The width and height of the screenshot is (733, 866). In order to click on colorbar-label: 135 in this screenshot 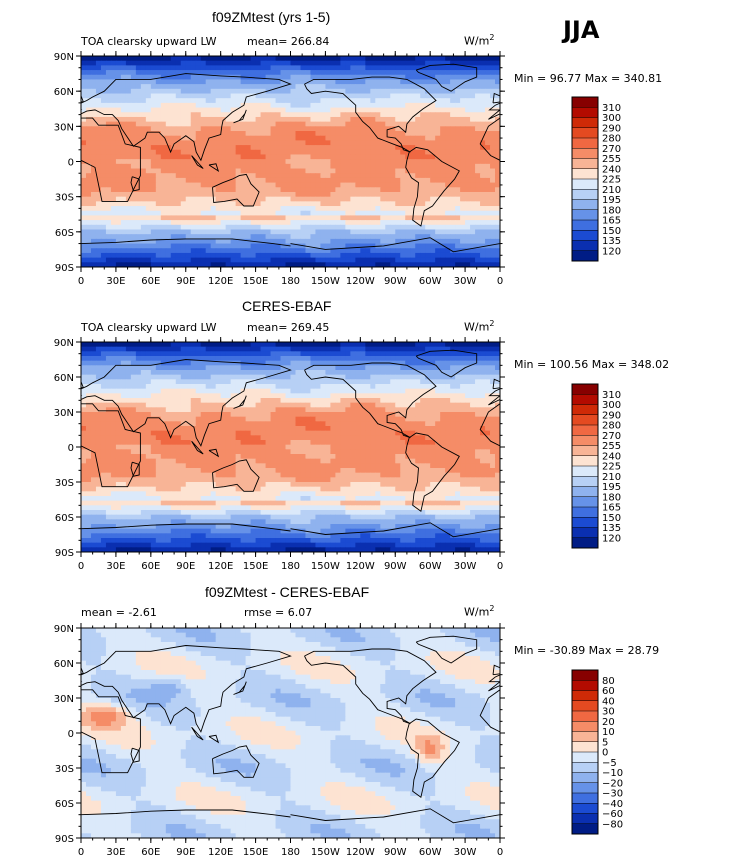, I will do `click(611, 528)`.